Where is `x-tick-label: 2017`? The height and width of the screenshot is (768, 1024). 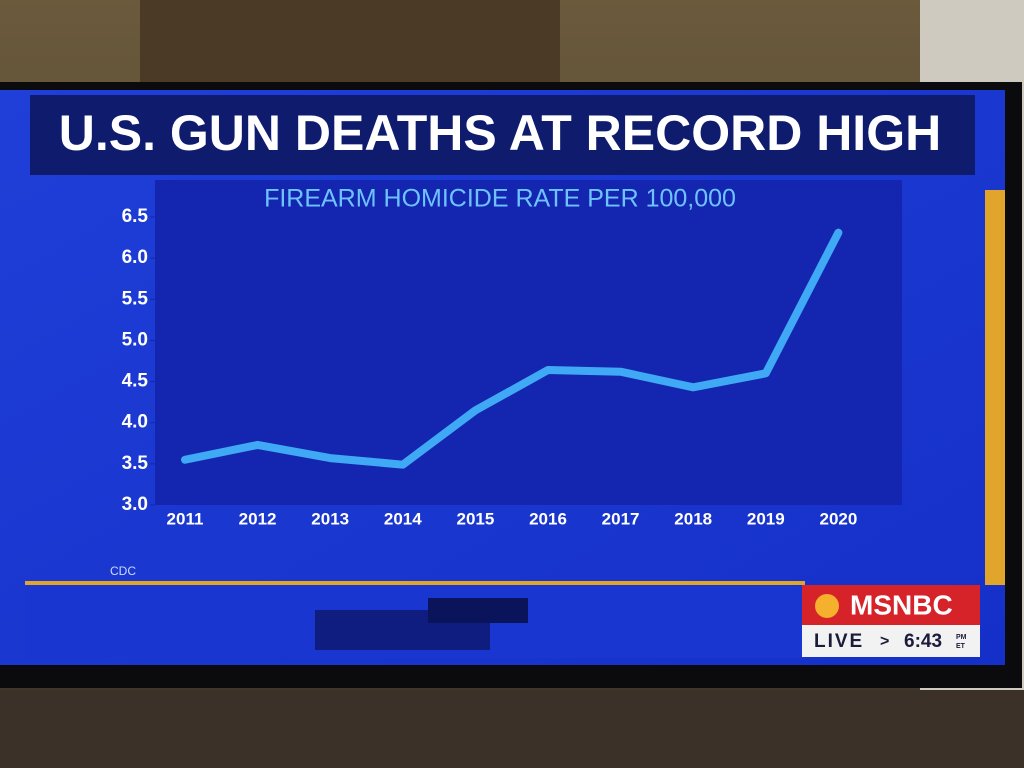 x-tick-label: 2017 is located at coordinates (621, 518).